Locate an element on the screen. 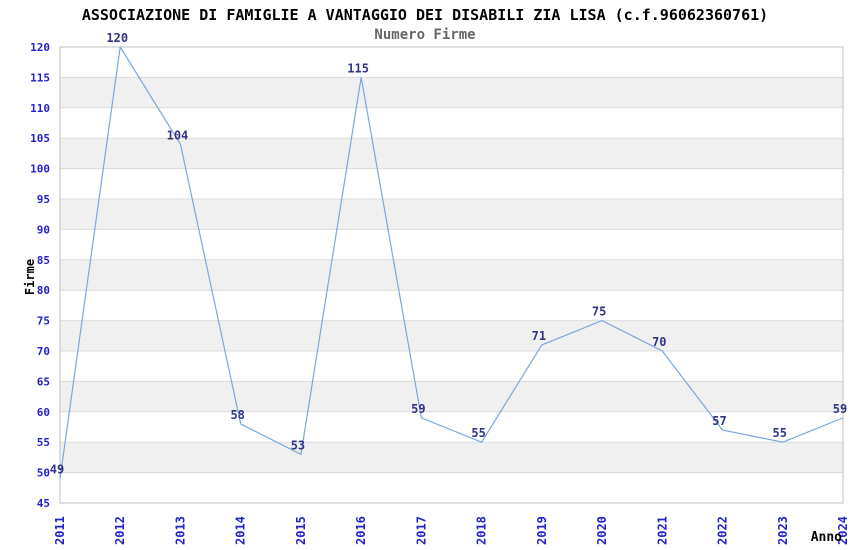 Image resolution: width=850 pixels, height=550 pixels. chart-subtitle: Numero Firme is located at coordinates (425, 35).